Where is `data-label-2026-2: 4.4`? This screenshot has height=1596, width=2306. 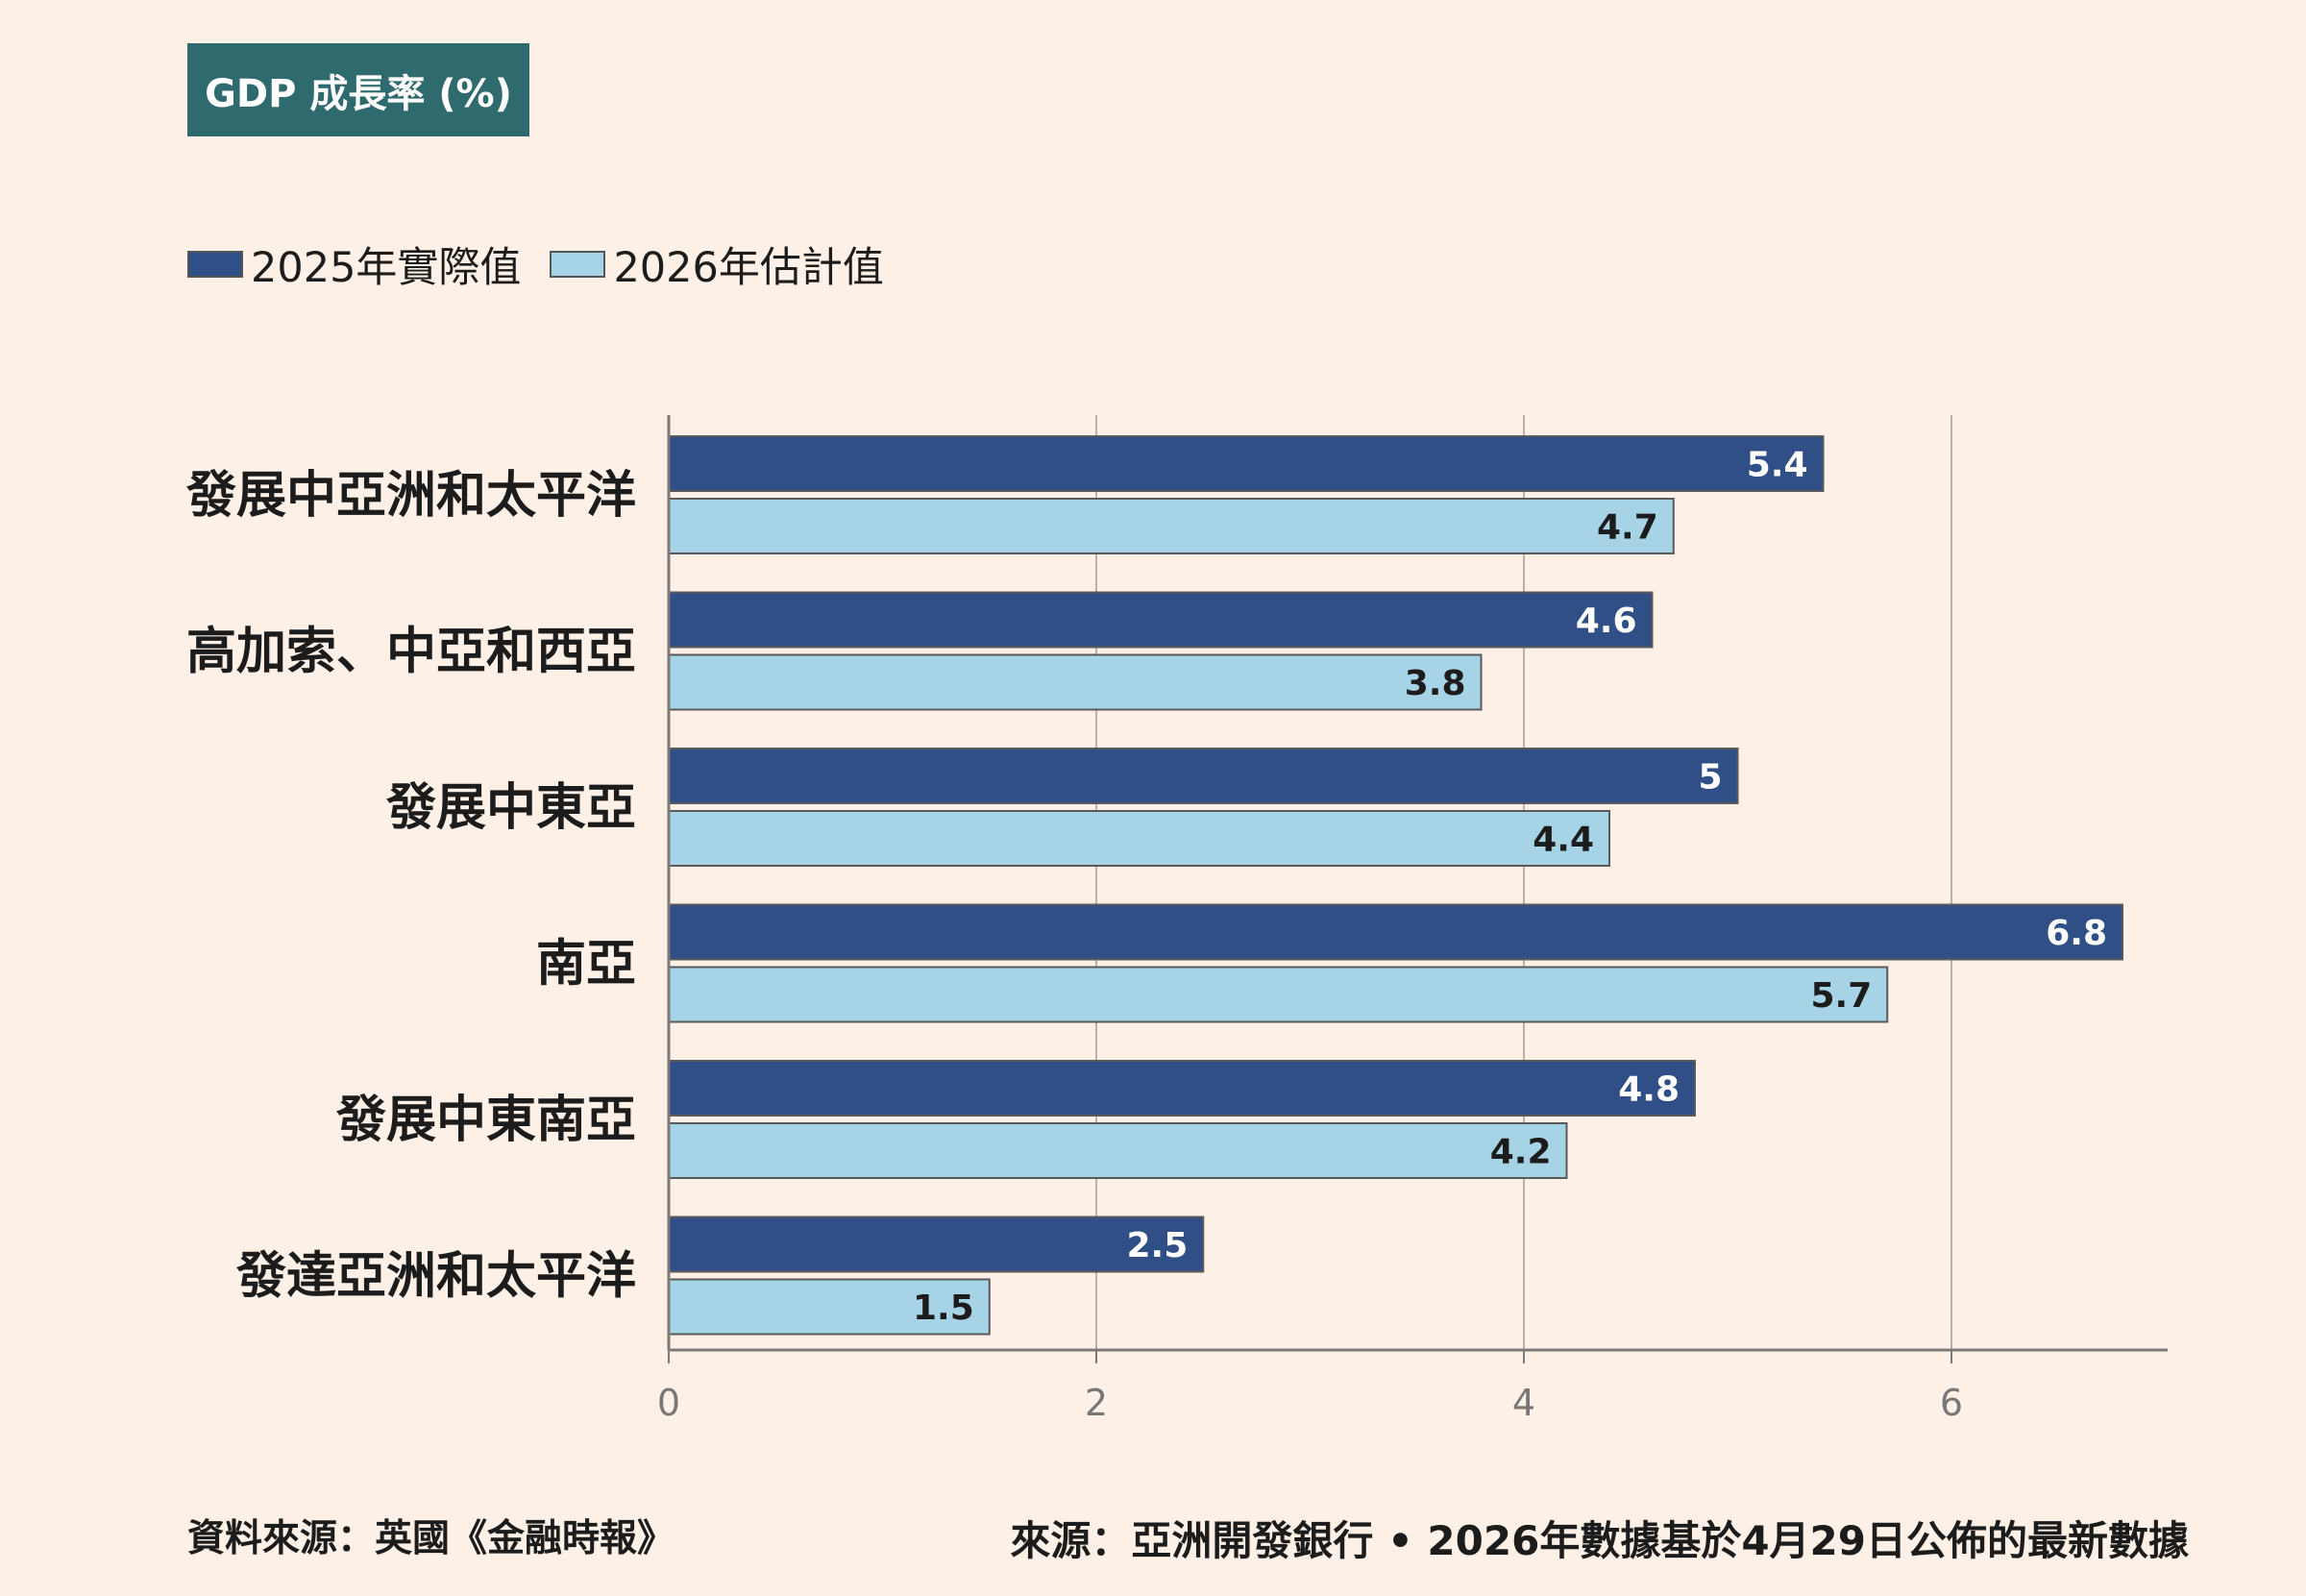 data-label-2026-2: 4.4 is located at coordinates (1564, 840).